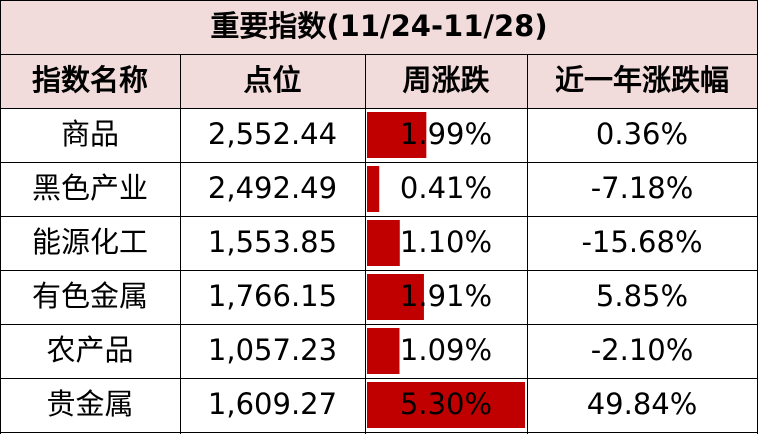  Describe the element at coordinates (272, 134) in the screenshot. I see `cell: 2,552.44` at that location.